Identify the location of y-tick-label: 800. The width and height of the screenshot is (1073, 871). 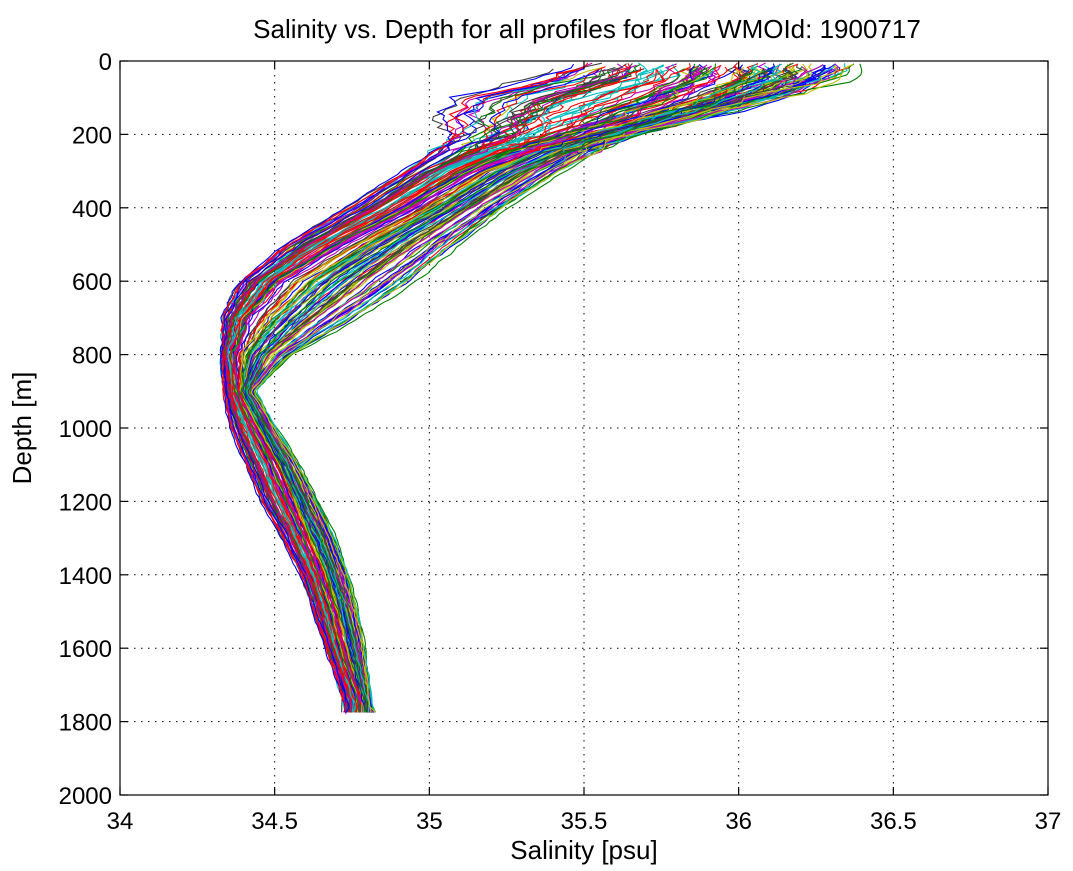
(92, 356).